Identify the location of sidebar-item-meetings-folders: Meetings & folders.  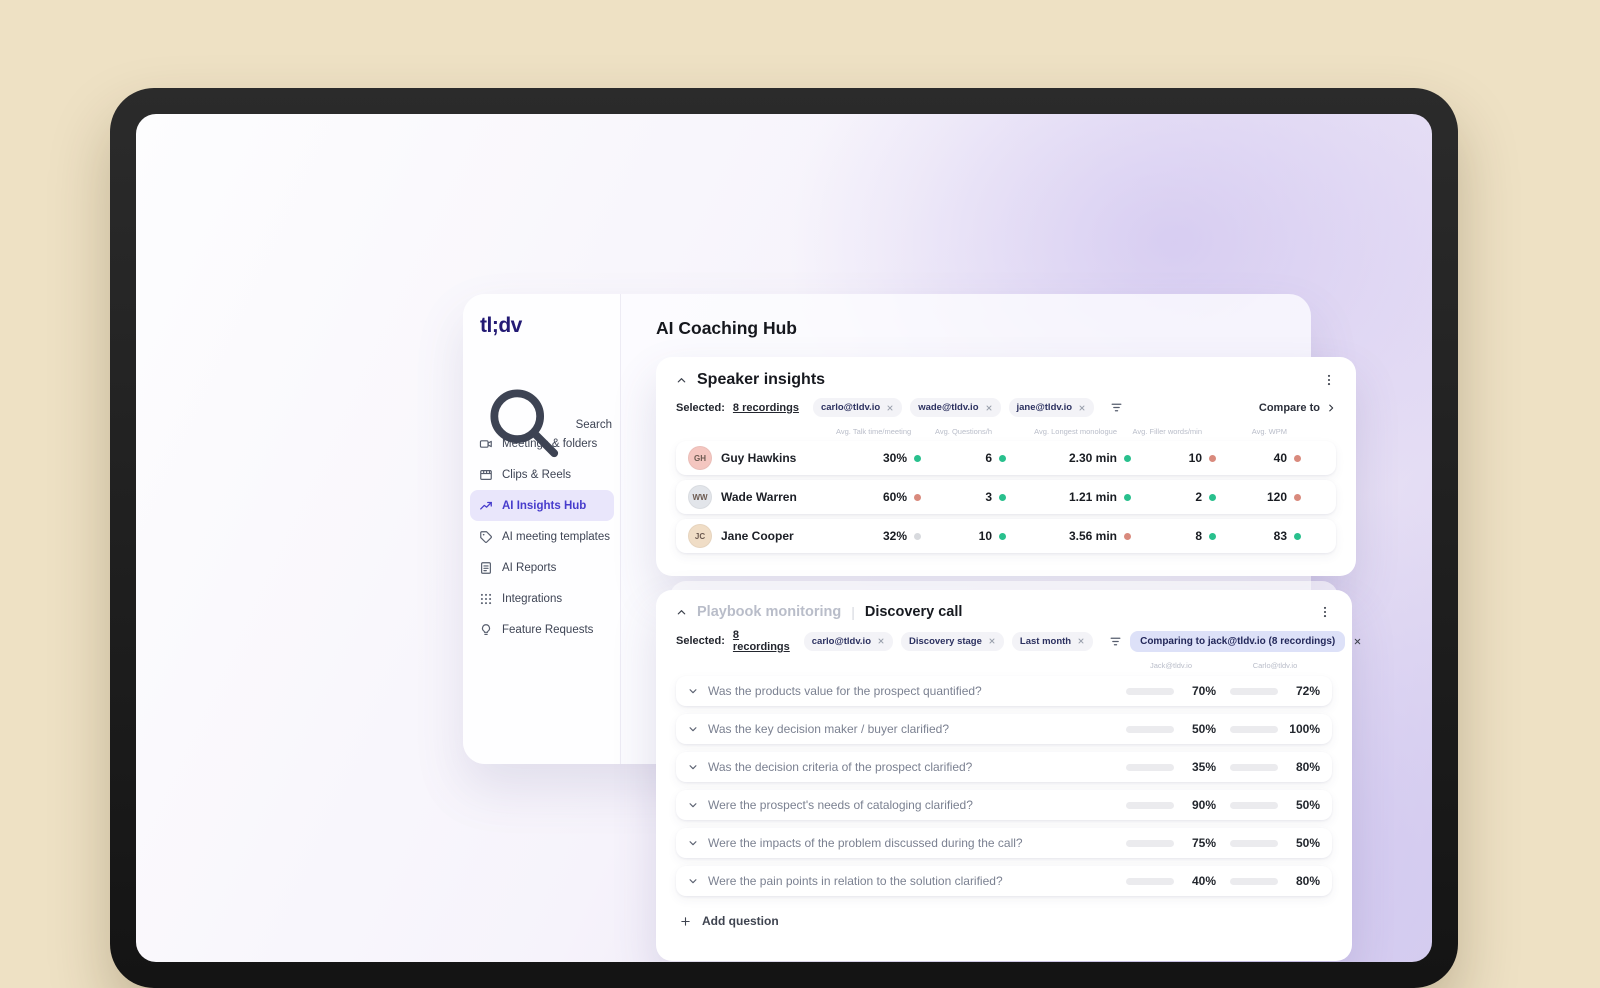
(542, 443).